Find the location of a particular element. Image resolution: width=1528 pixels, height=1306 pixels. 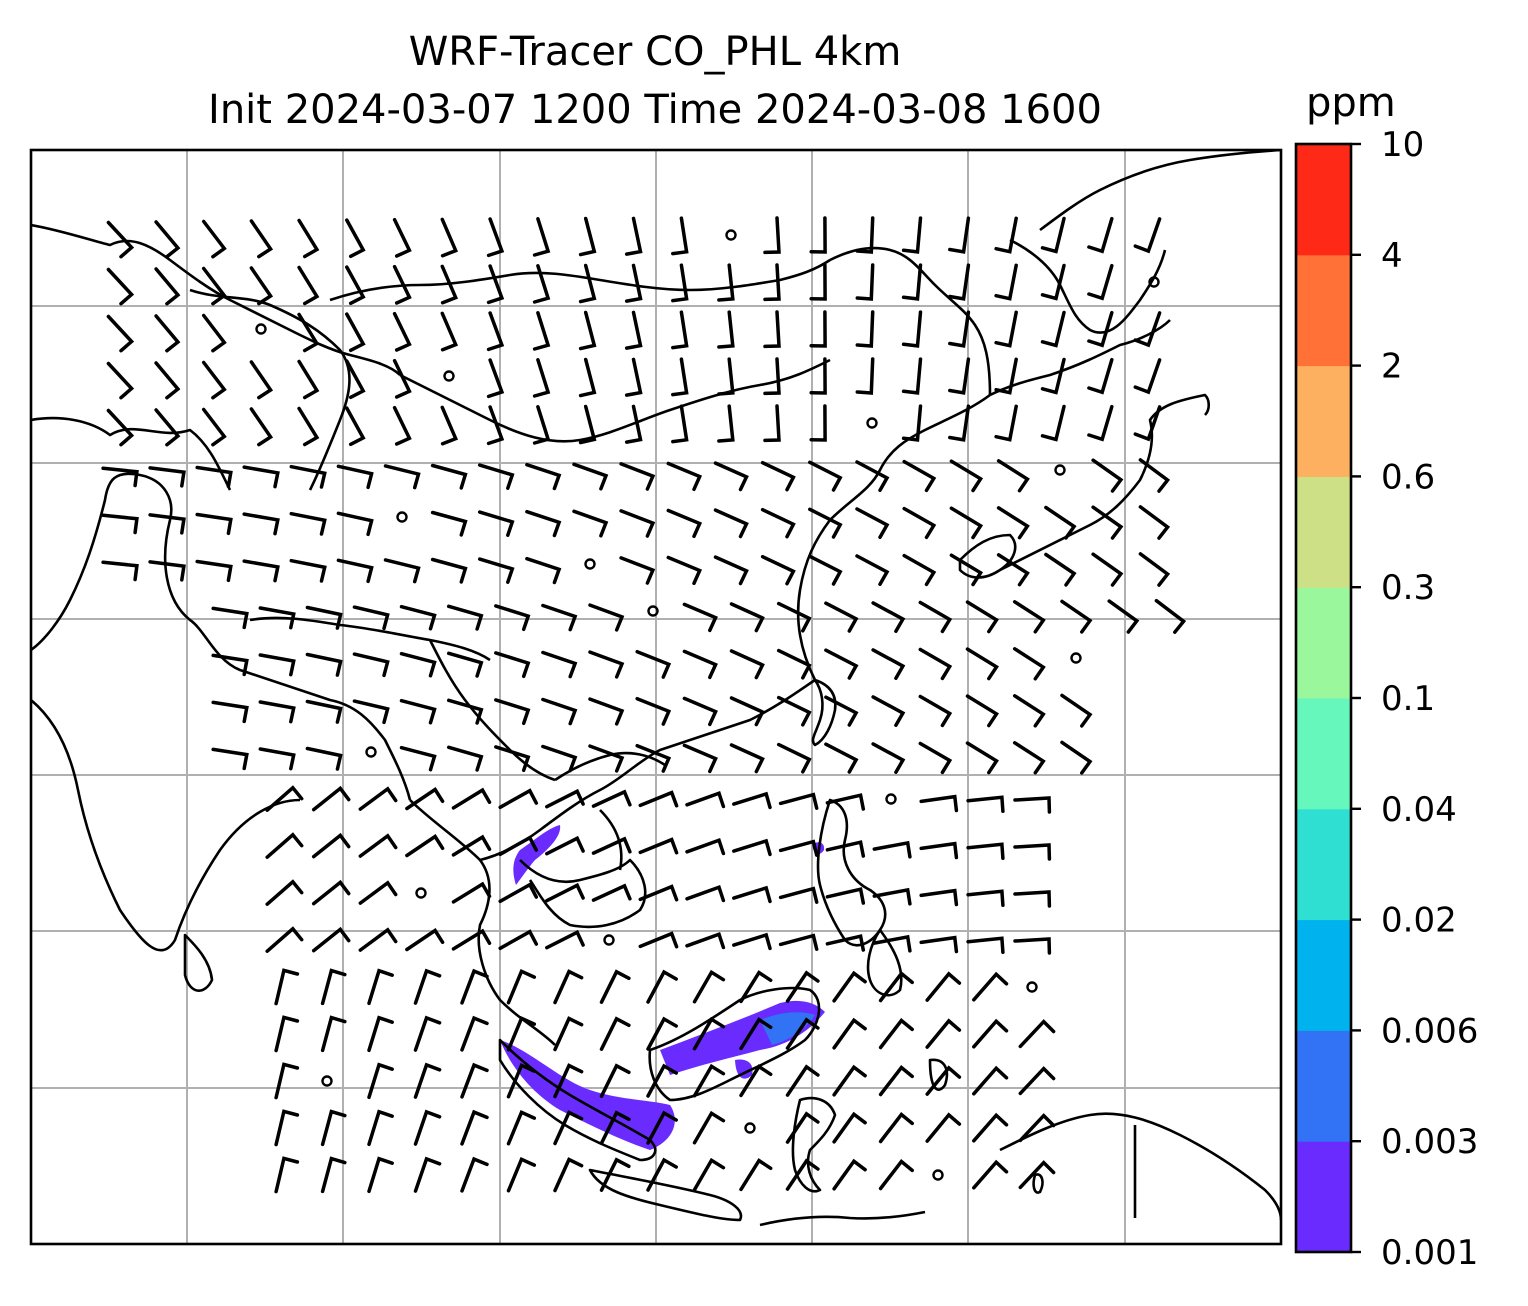

colorbar-band is located at coordinates (1323, 754).